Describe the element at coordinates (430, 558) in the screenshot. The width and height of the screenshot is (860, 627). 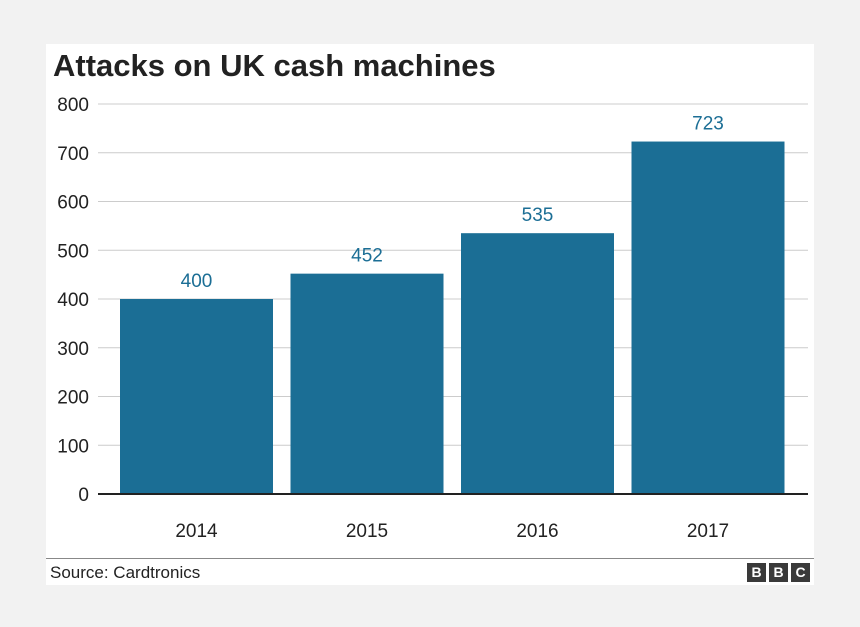
I see `footer-divider` at that location.